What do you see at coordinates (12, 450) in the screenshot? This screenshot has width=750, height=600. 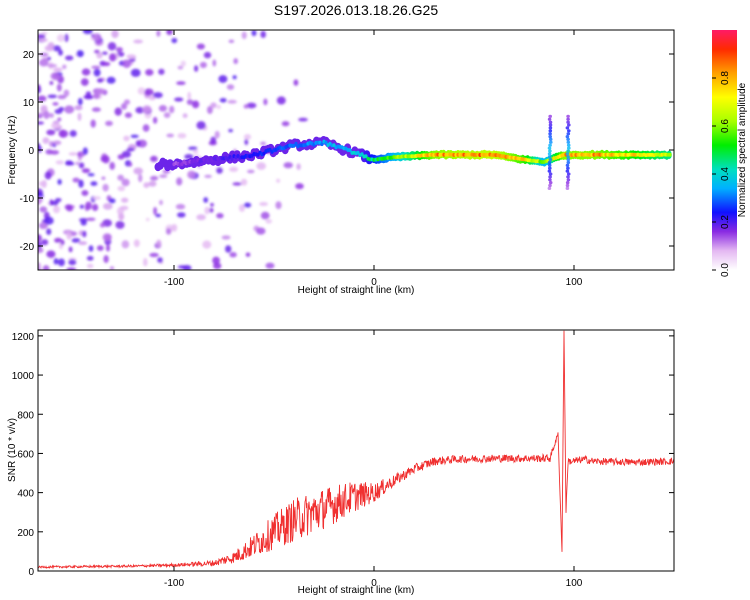 I see `snr-y-axis-label: SNR (10 * v/v)` at bounding box center [12, 450].